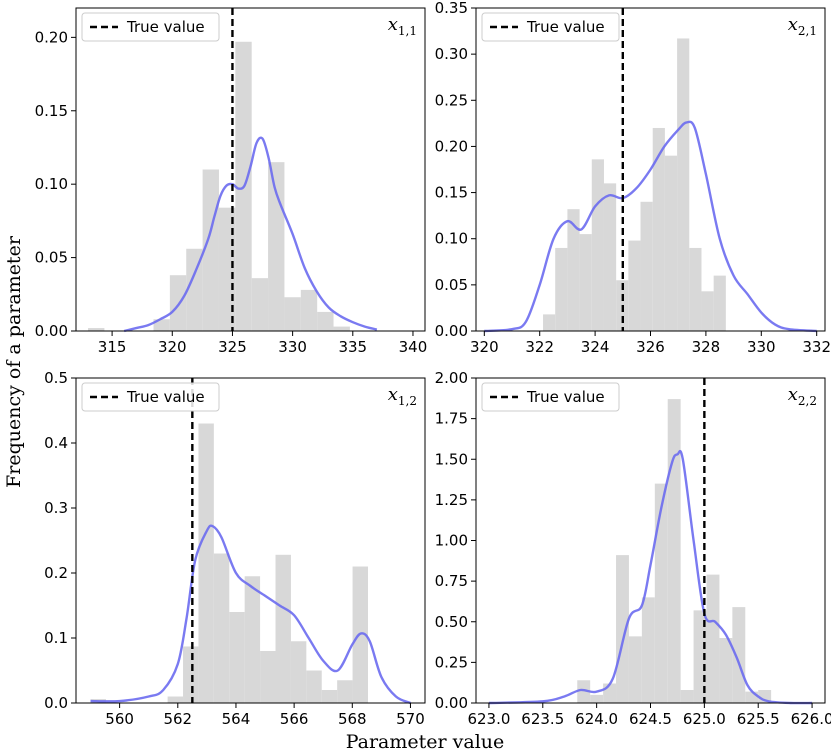 The height and width of the screenshot is (755, 831). Describe the element at coordinates (451, 662) in the screenshot. I see `y-tick-label: 0.25` at that location.